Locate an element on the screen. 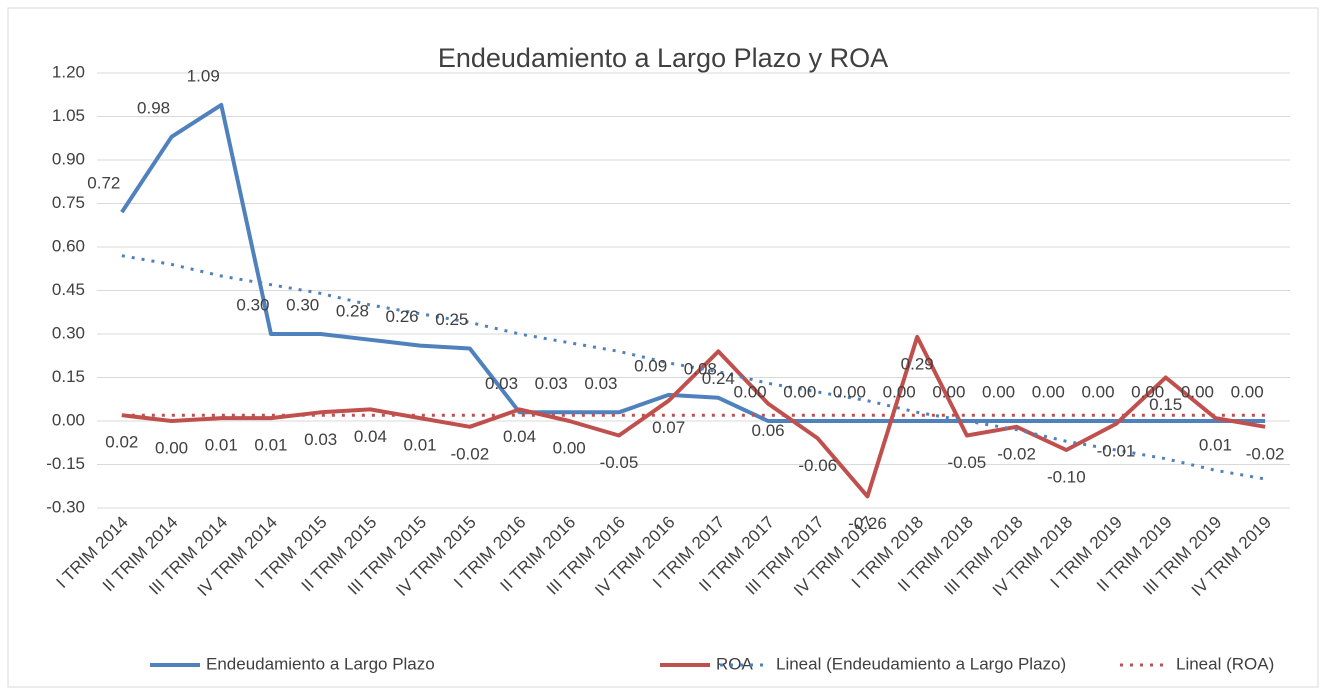 The image size is (1326, 695). y-tick-label: 0.60 is located at coordinates (68, 245).